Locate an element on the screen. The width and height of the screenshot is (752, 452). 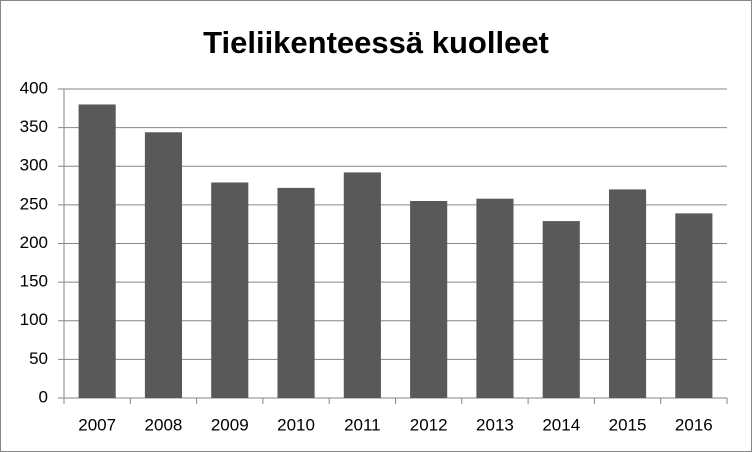
x-tick-label: 2013 is located at coordinates (495, 424).